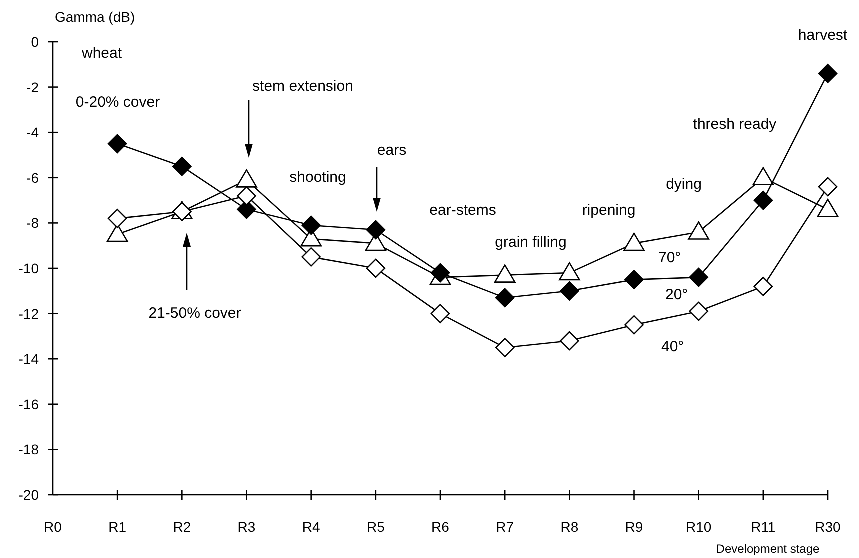 Image resolution: width=859 pixels, height=558 pixels. Describe the element at coordinates (735, 124) in the screenshot. I see `annotation: thresh ready` at that location.